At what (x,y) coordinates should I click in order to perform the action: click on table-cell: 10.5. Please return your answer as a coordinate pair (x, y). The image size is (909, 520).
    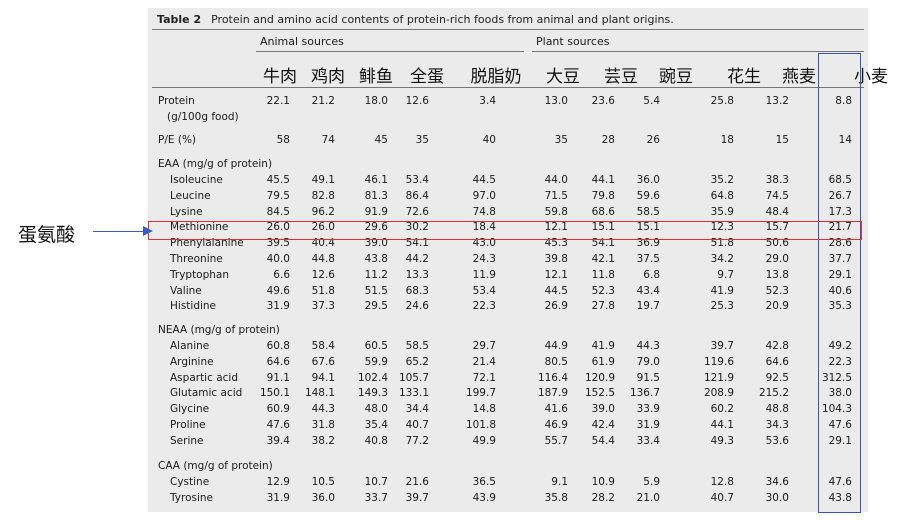
    Looking at the image, I should click on (323, 482).